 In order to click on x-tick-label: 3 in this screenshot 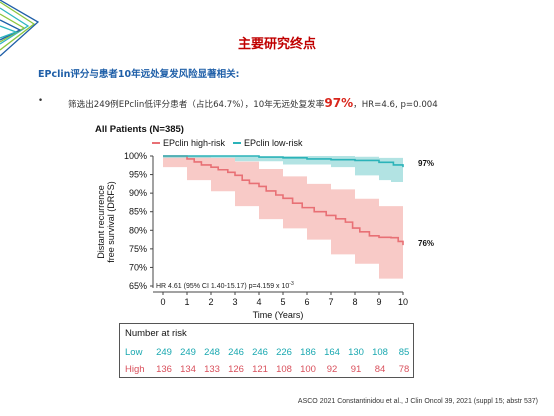, I will do `click(234, 302)`.